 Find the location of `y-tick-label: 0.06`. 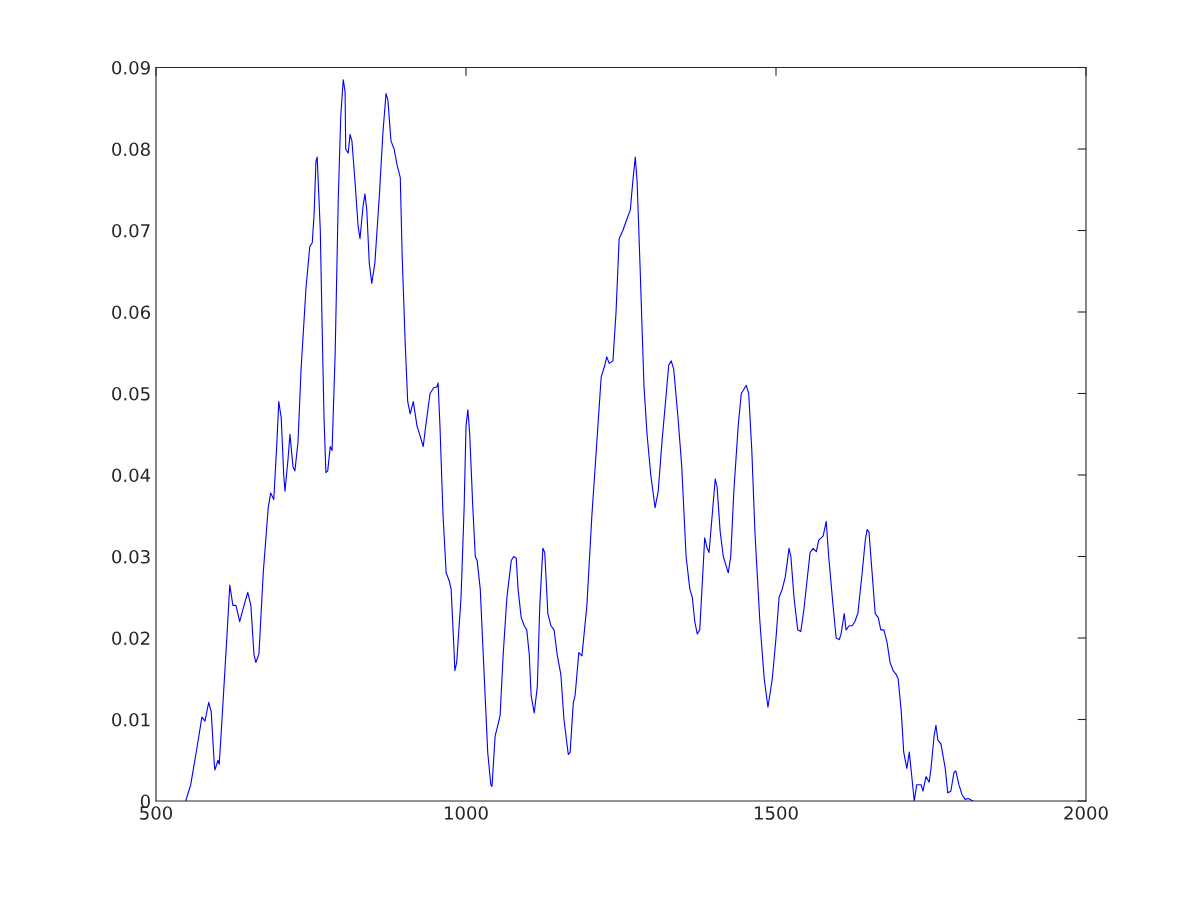

y-tick-label: 0.06 is located at coordinates (131, 312).